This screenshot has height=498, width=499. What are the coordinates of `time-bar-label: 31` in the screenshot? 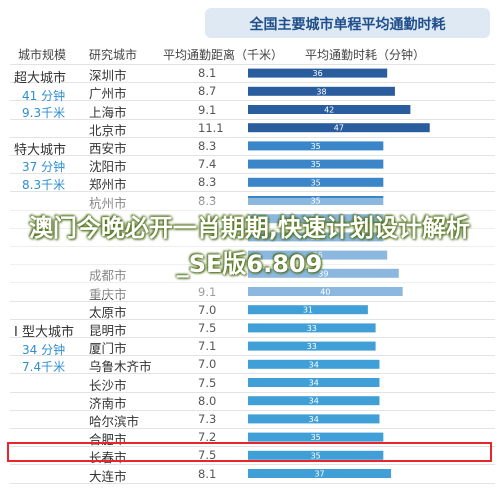 It's located at (308, 310).